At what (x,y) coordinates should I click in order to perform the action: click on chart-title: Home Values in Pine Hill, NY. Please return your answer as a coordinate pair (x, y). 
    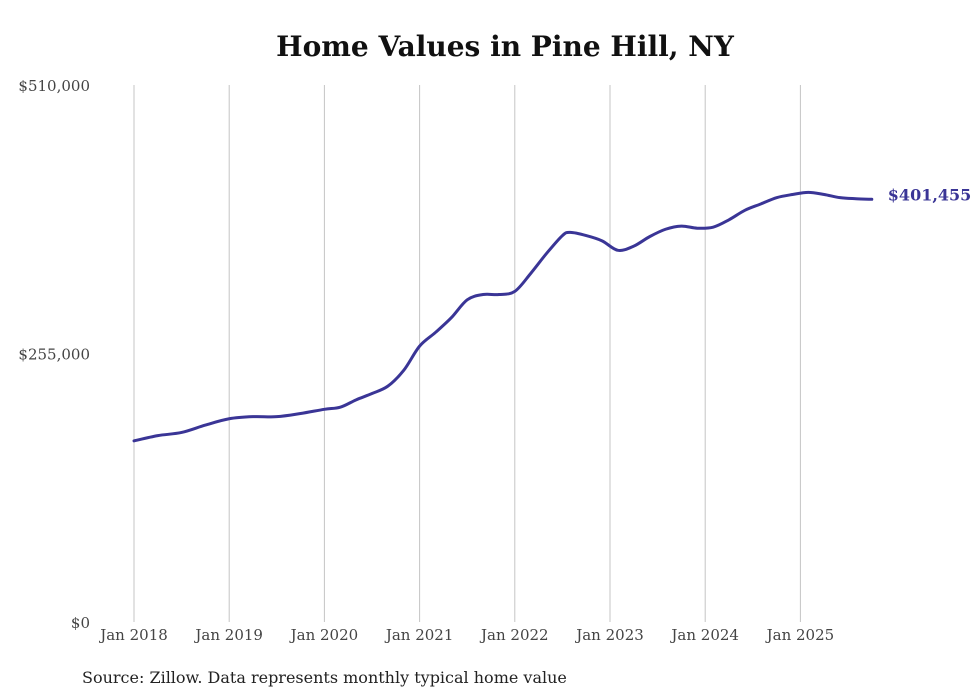
    Looking at the image, I should click on (505, 46).